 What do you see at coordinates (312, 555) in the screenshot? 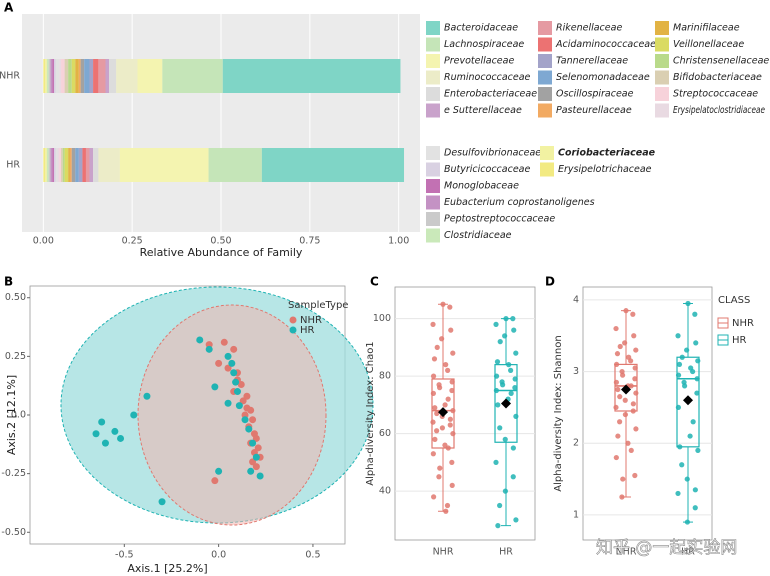
I see `x-tick-label: 0.5` at bounding box center [312, 555].